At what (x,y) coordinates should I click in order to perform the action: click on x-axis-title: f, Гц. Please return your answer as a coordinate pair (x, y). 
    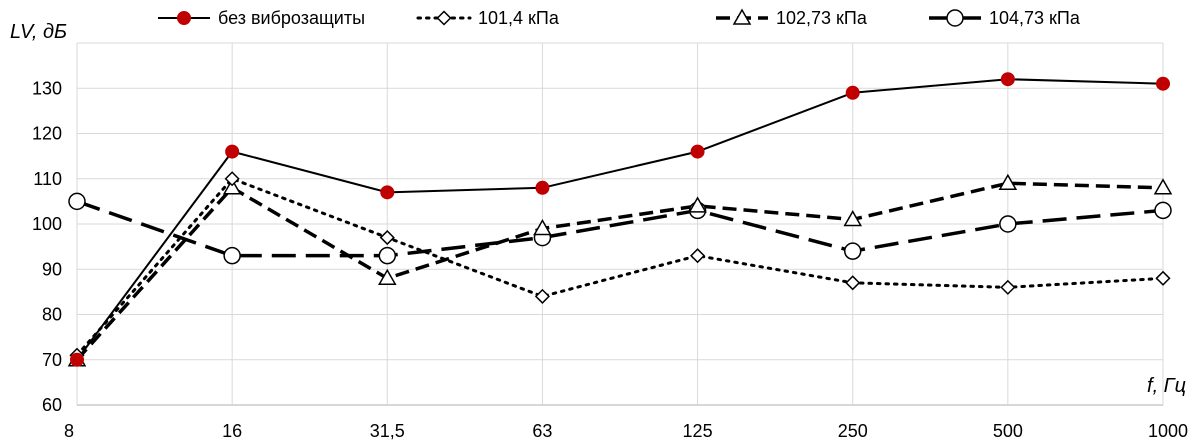
    Looking at the image, I should click on (1166, 386).